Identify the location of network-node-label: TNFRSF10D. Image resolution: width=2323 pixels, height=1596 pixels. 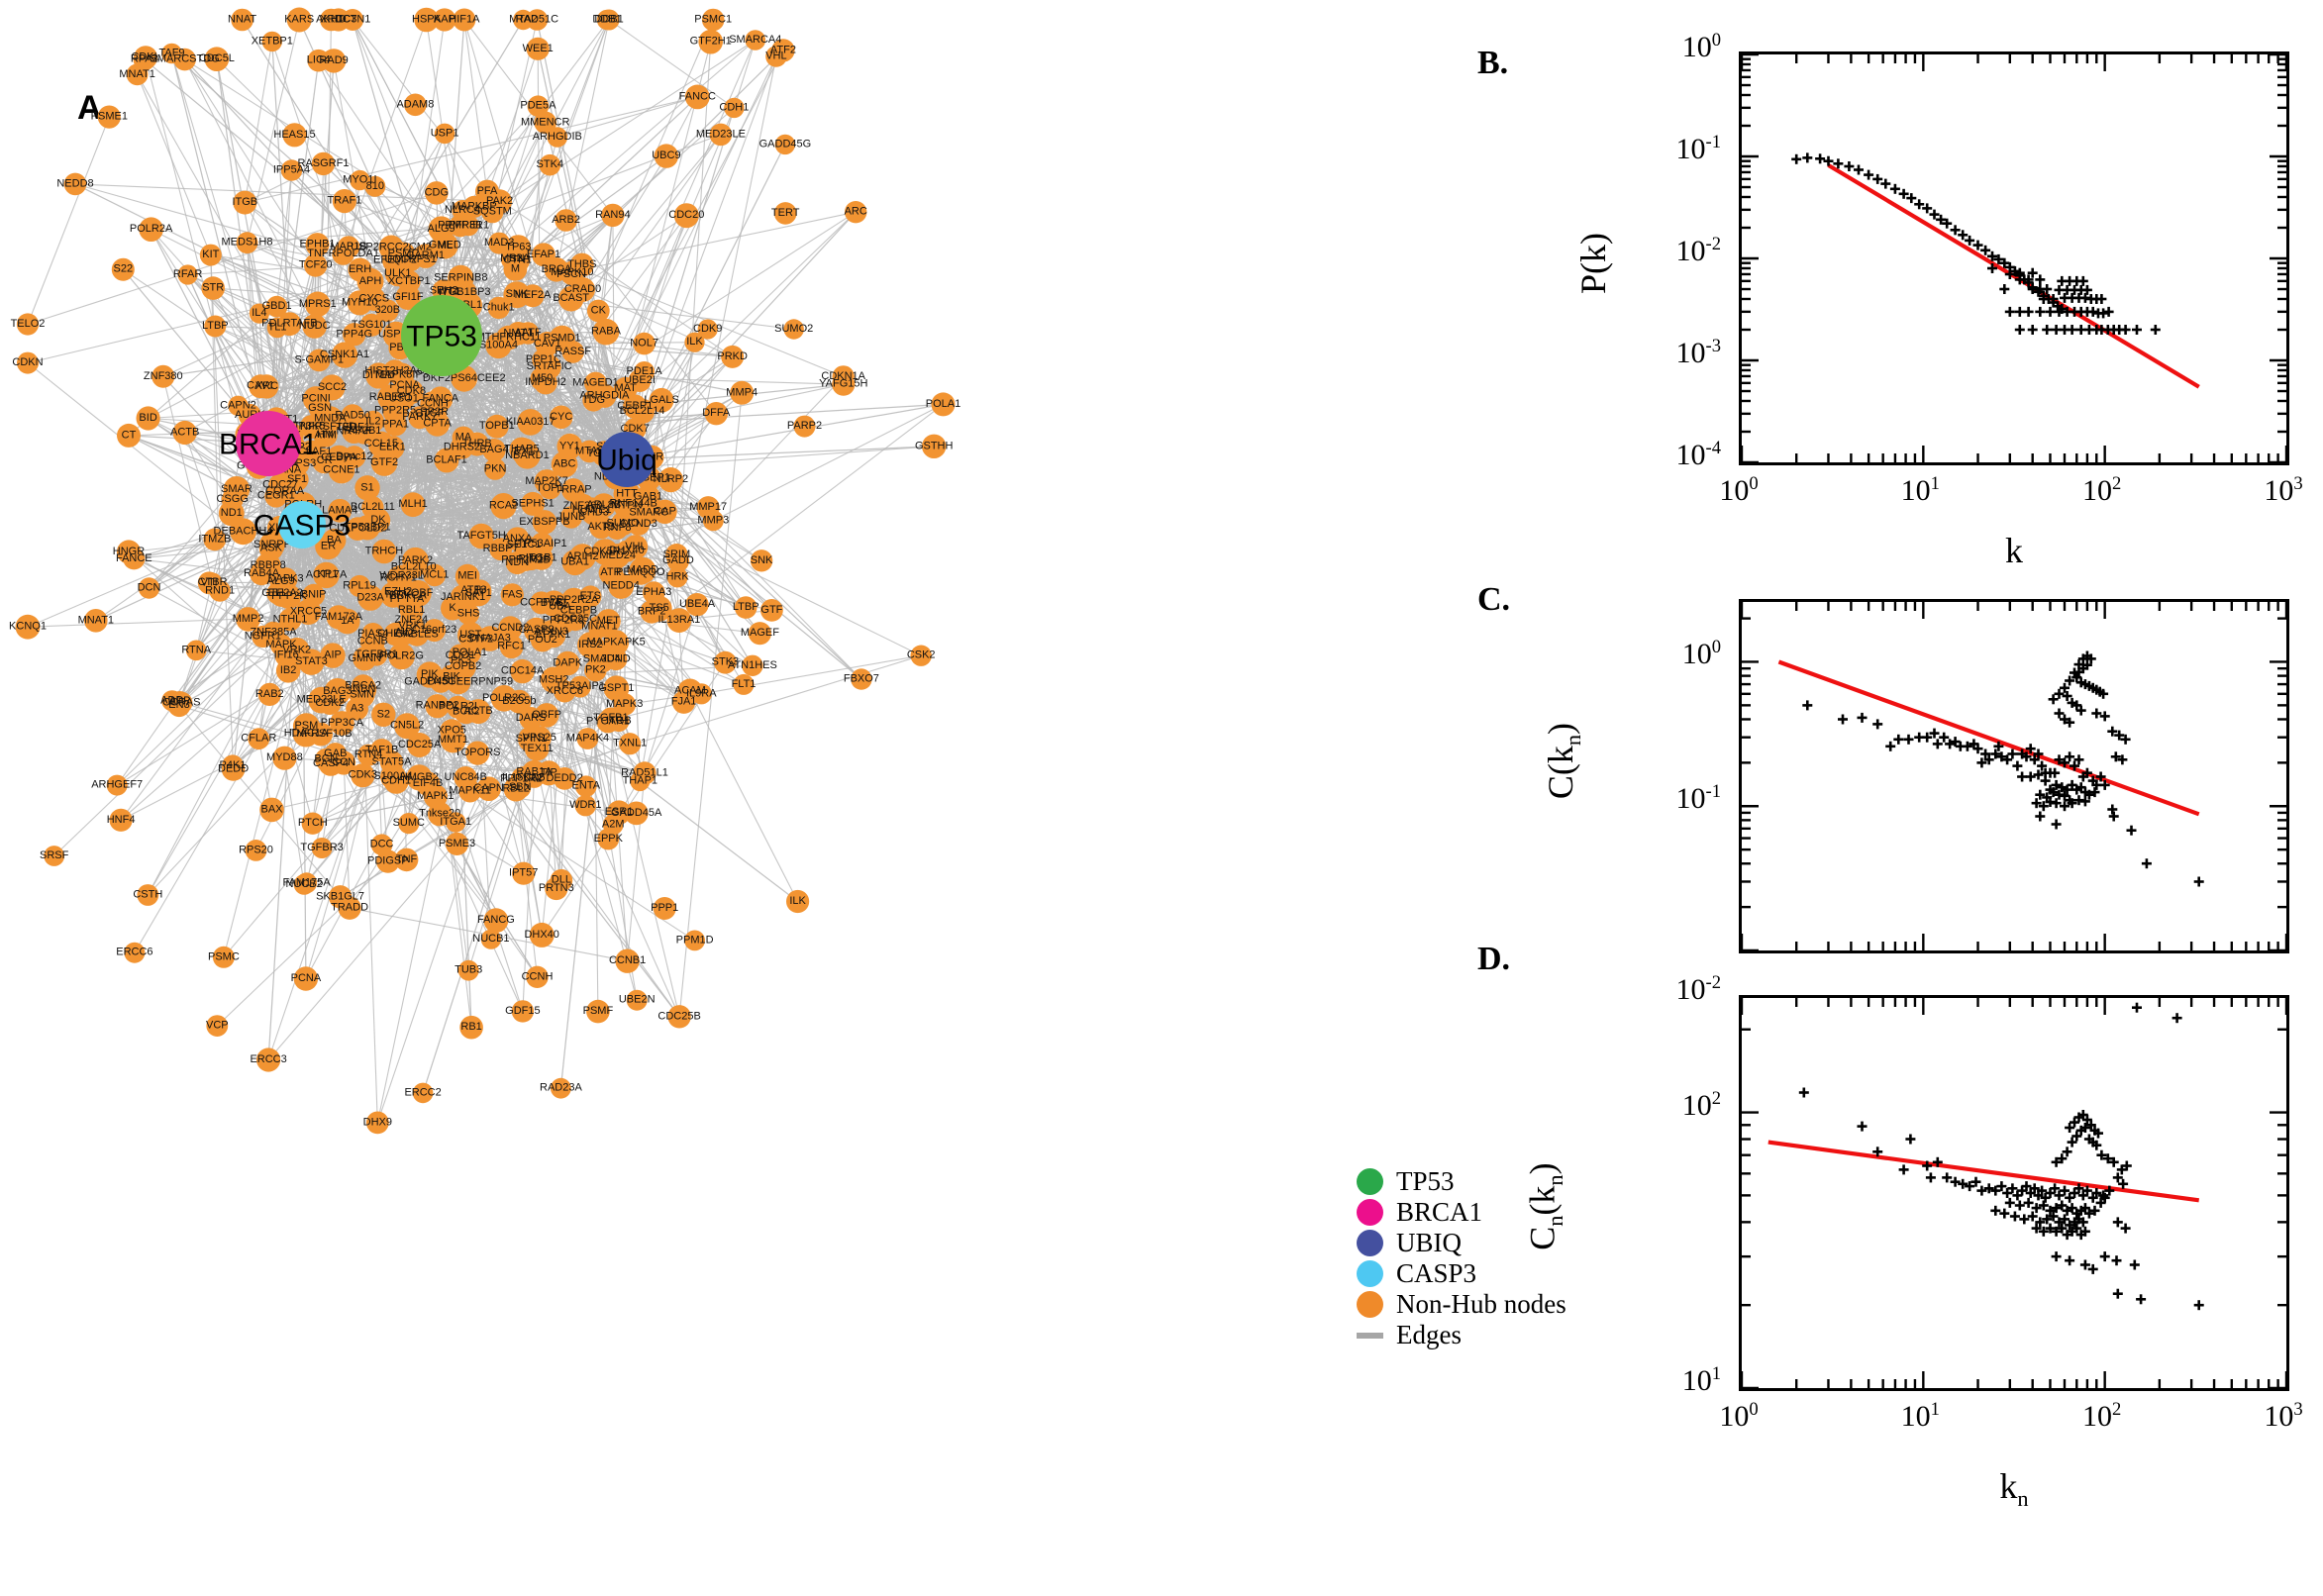
(325, 427).